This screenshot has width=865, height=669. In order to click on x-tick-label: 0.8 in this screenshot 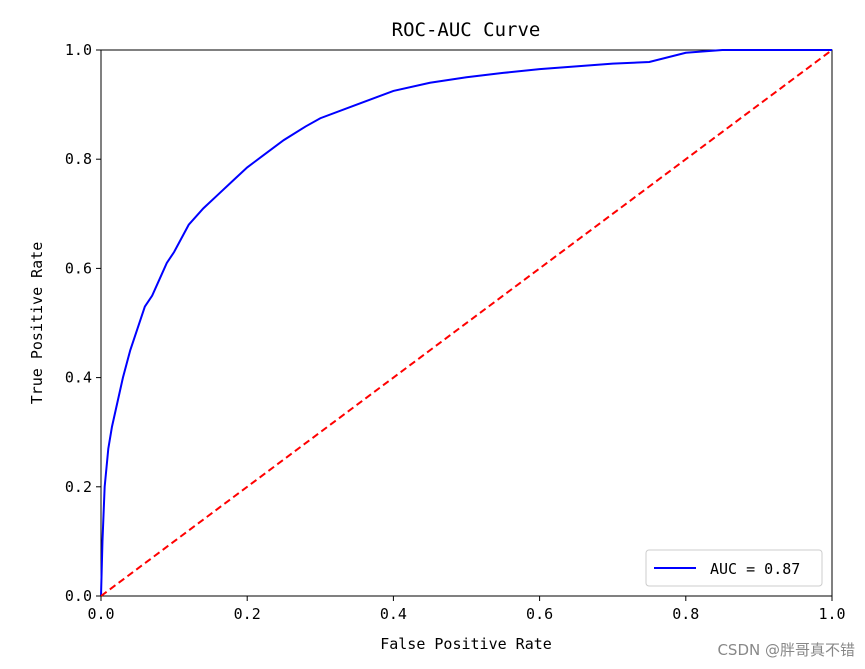, I will do `click(685, 614)`.